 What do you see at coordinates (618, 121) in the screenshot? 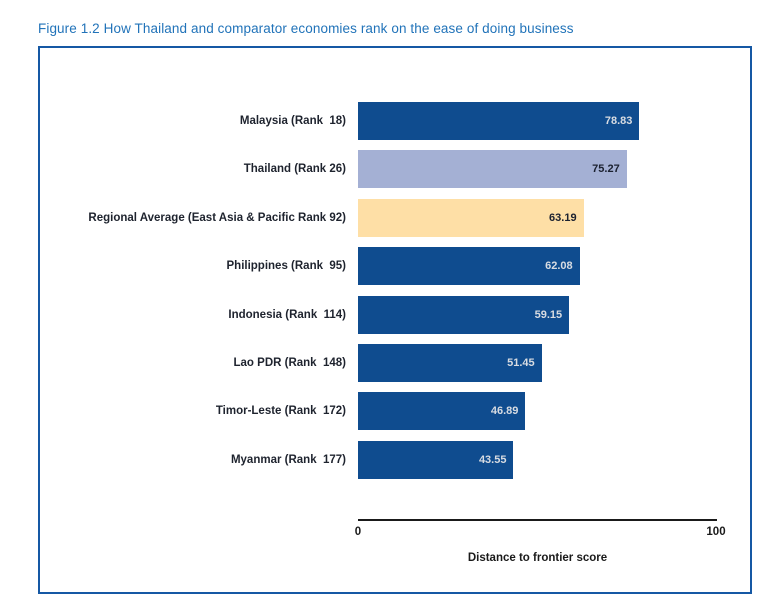
I see `bar-value-label: 78.83` at bounding box center [618, 121].